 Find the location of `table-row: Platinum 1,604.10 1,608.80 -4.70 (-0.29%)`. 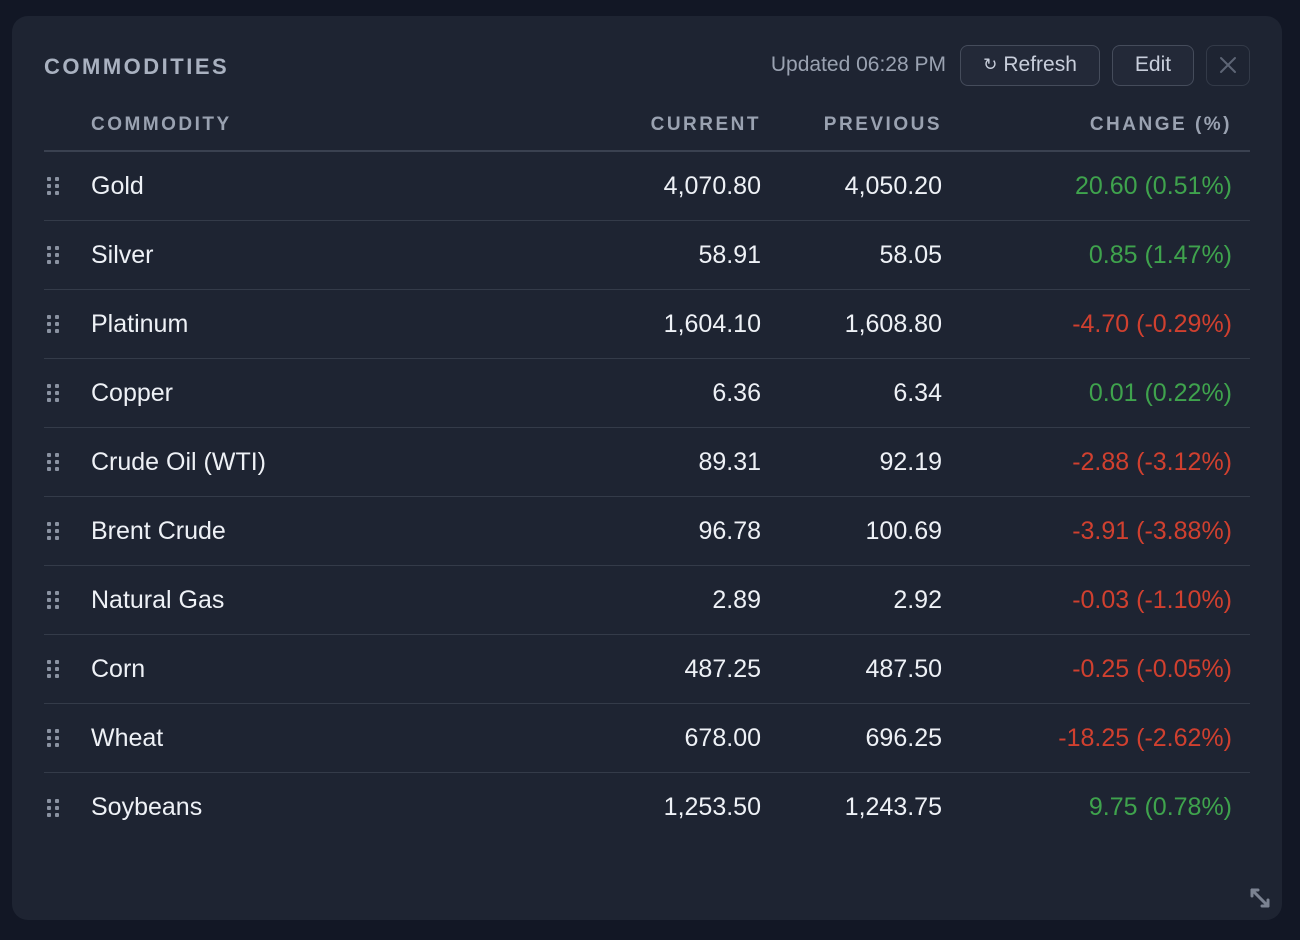

table-row: Platinum 1,604.10 1,608.80 -4.70 (-0.29%) is located at coordinates (647, 324).